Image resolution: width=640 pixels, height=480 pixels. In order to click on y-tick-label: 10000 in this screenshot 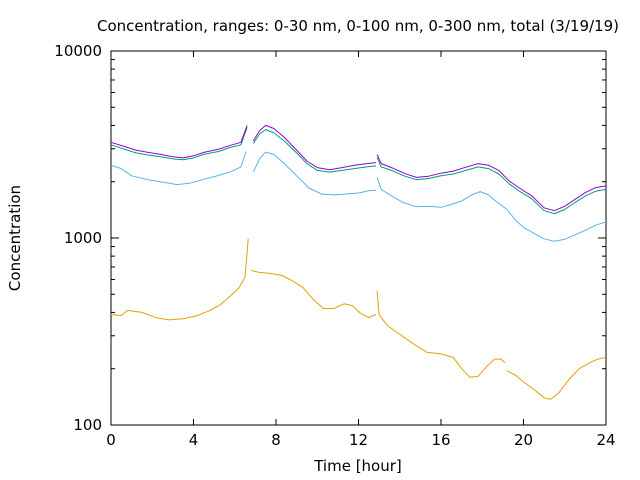, I will do `click(78, 51)`.